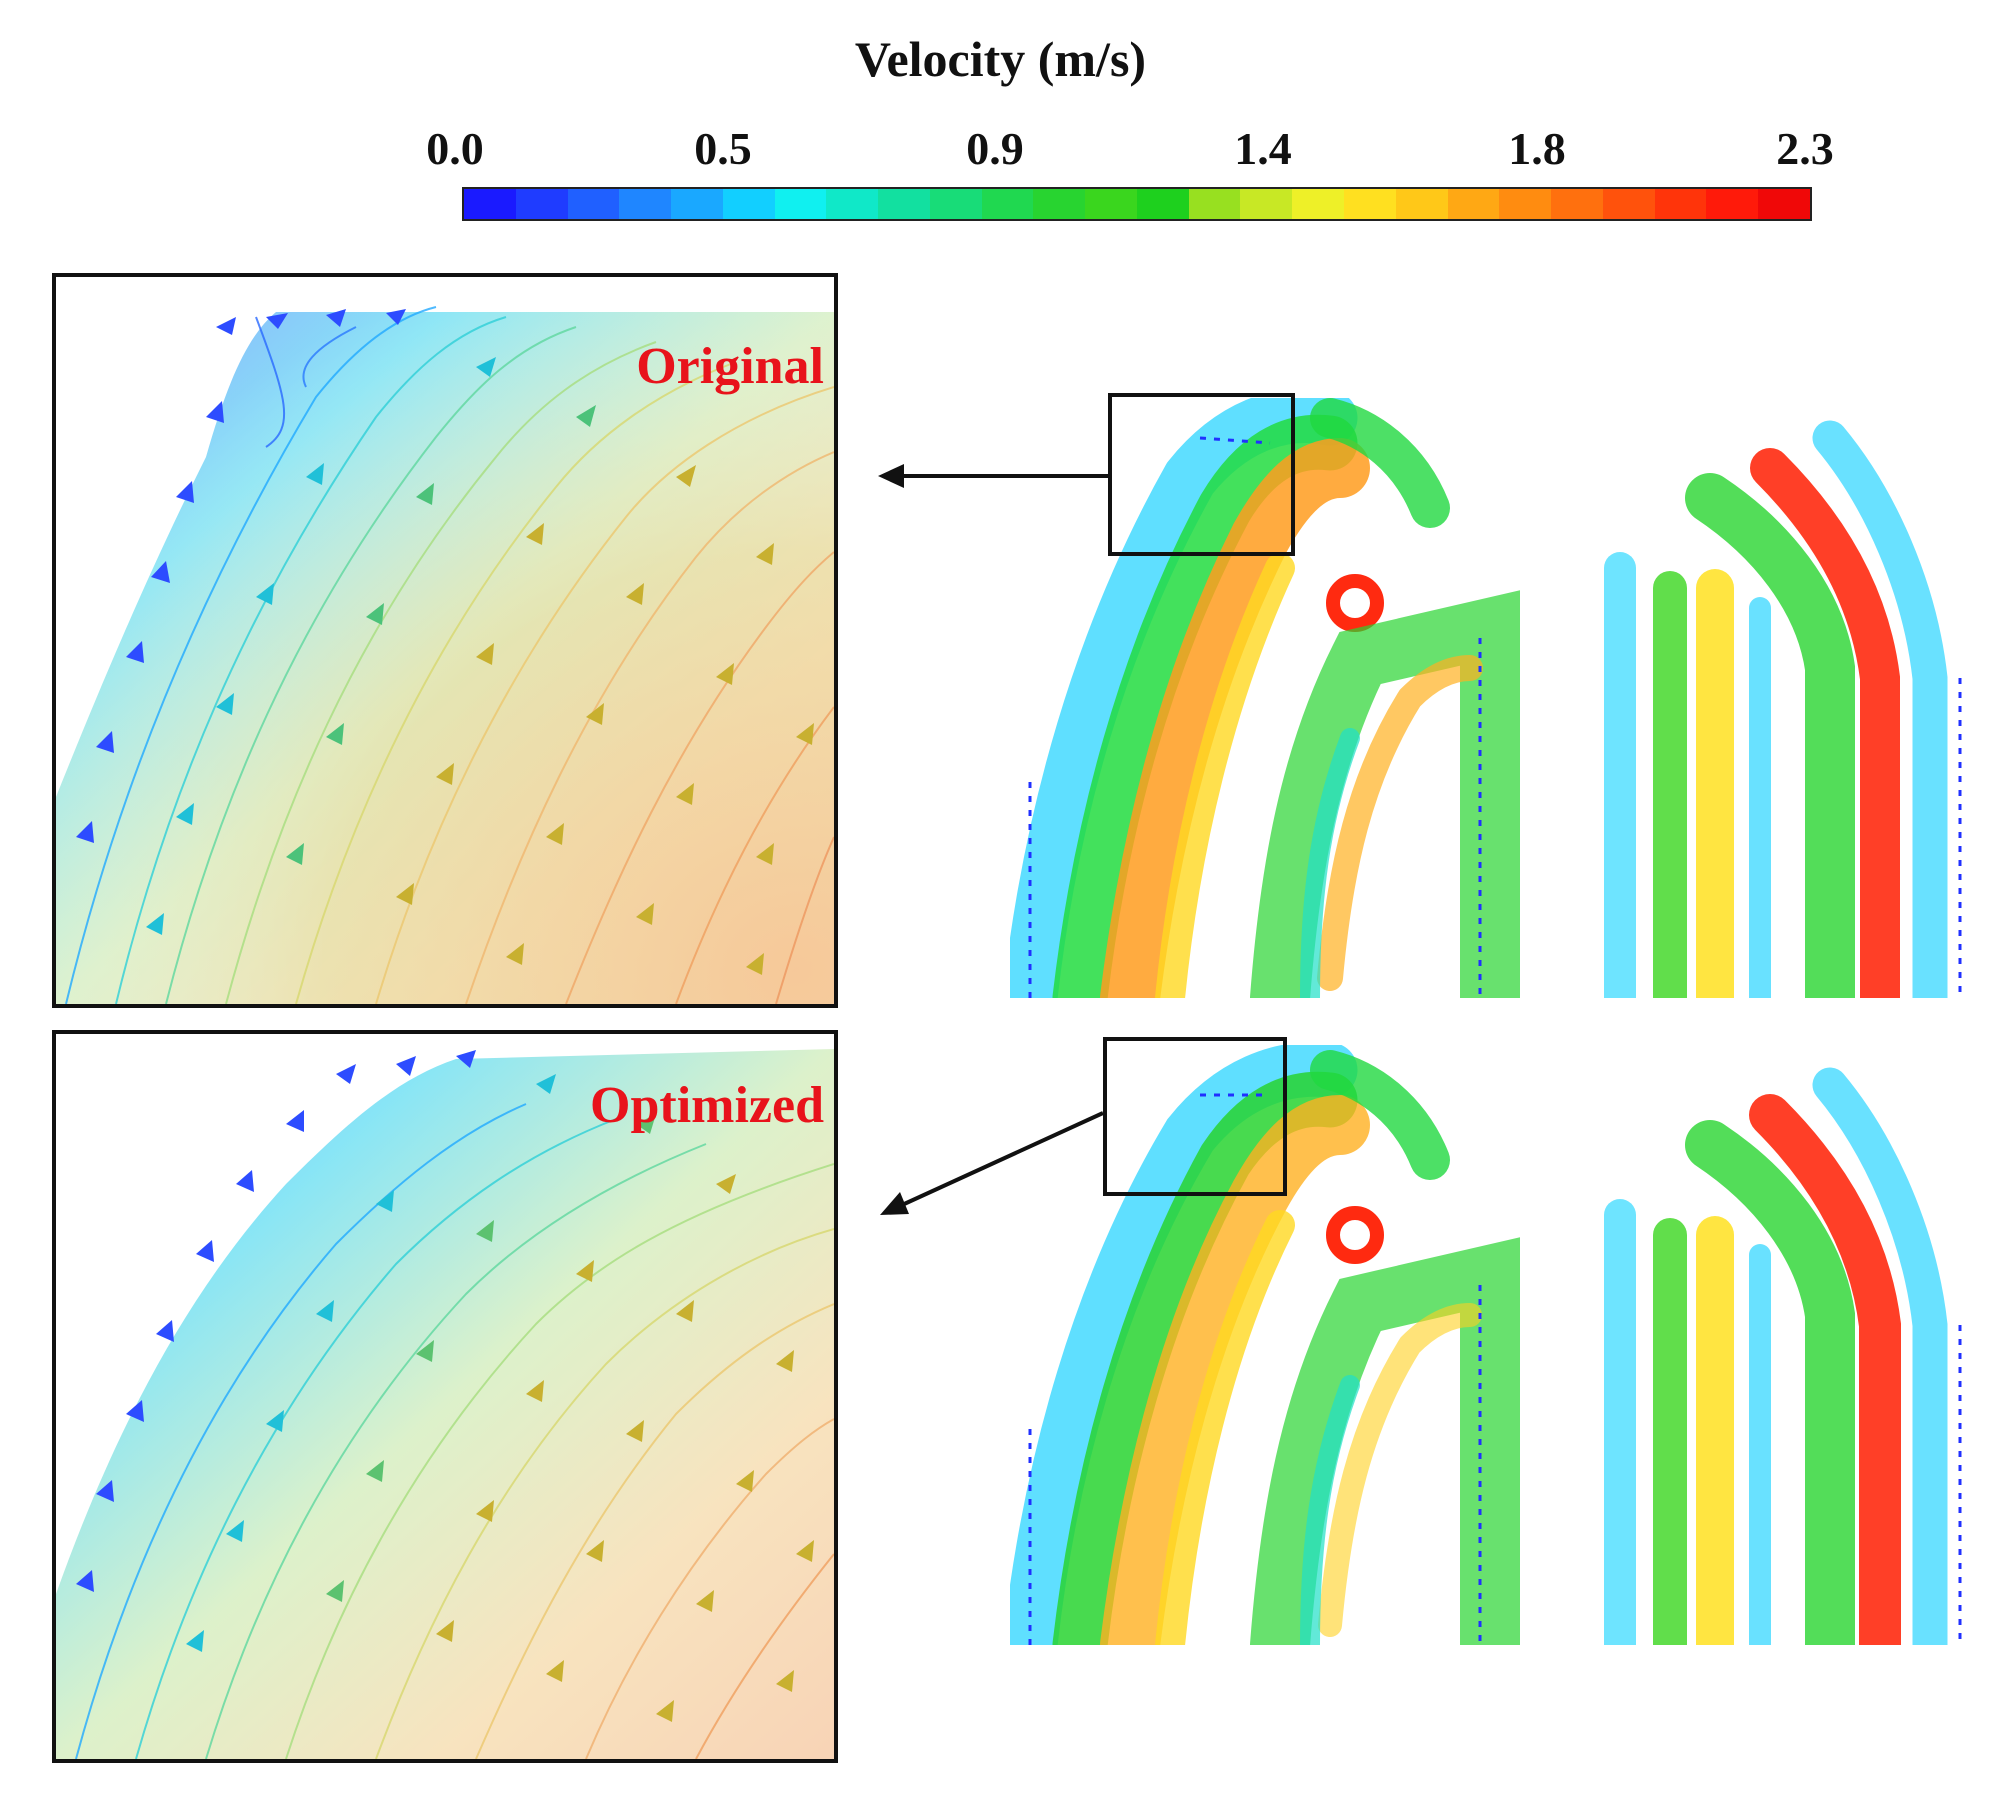 This screenshot has width=2001, height=1811. What do you see at coordinates (1537, 148) in the screenshot?
I see `colorbar-tick-4: 1.8` at bounding box center [1537, 148].